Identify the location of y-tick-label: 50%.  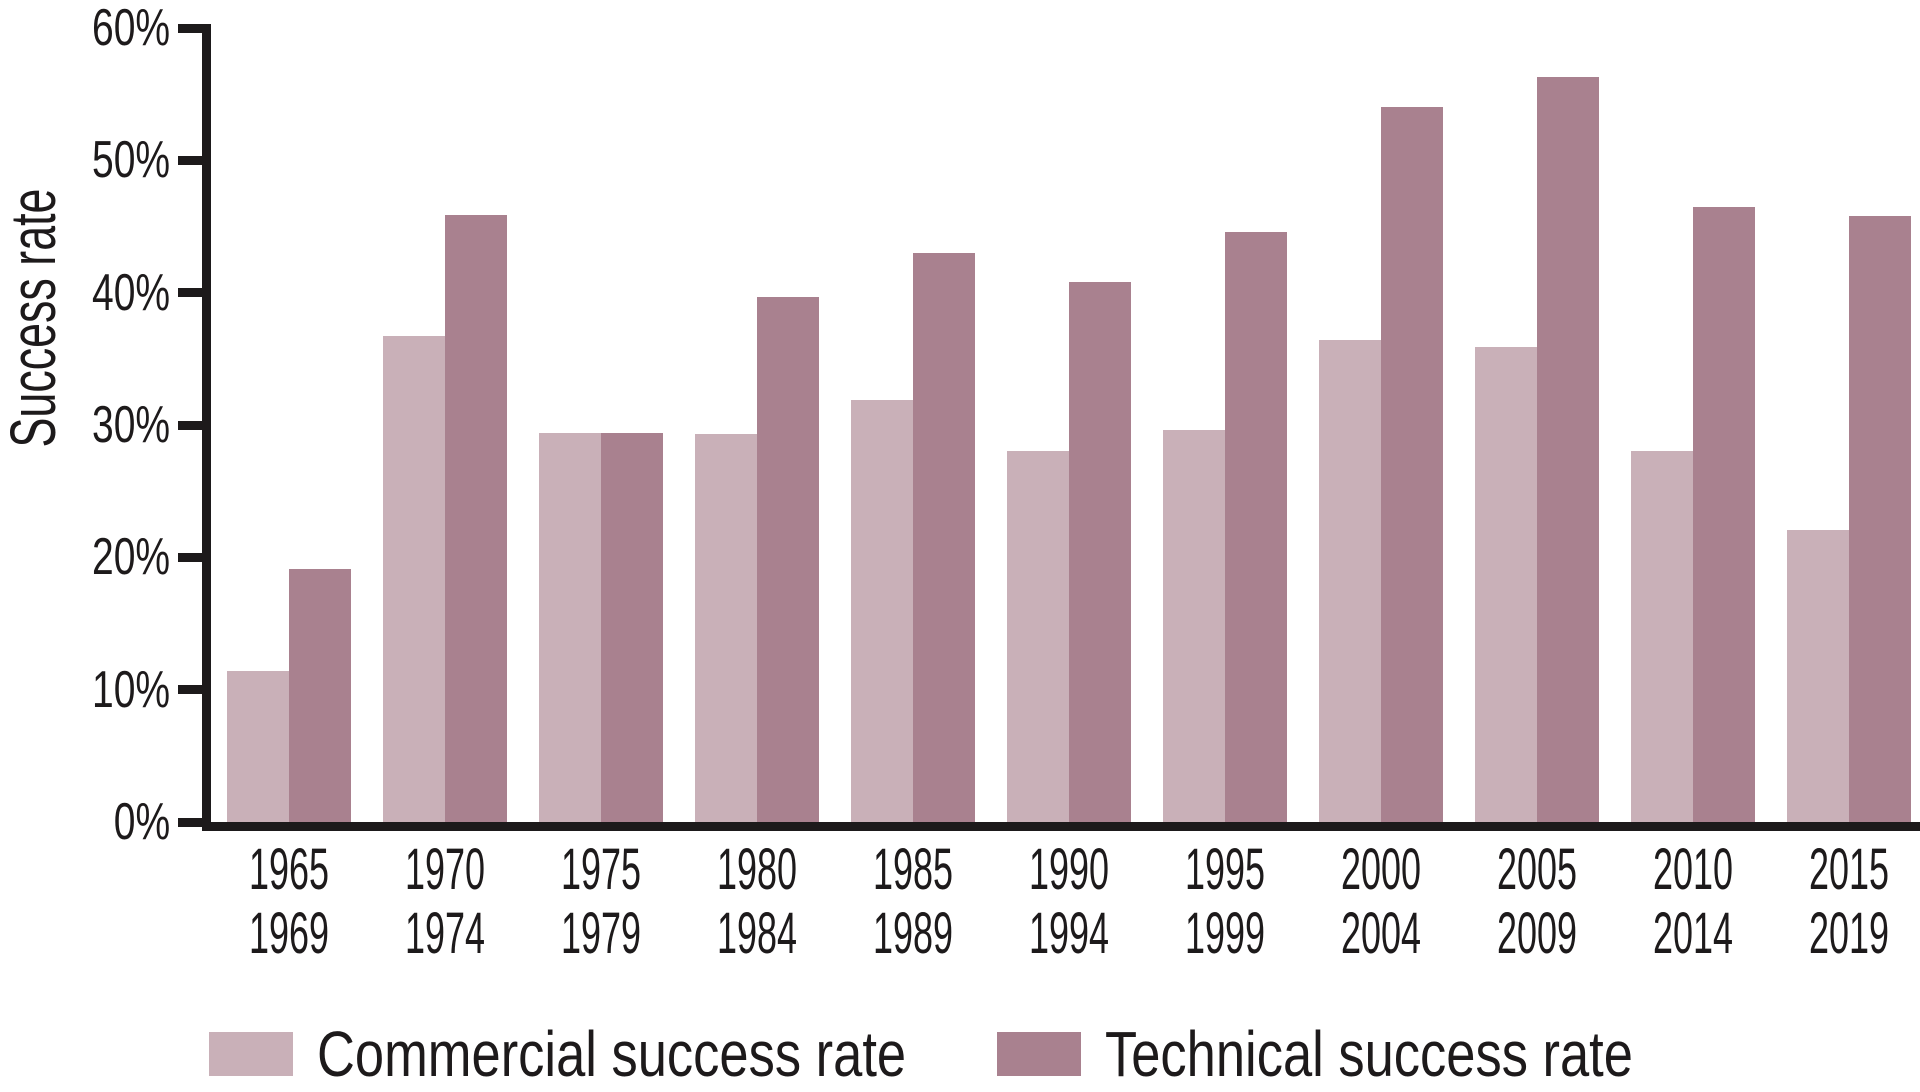
(130, 160).